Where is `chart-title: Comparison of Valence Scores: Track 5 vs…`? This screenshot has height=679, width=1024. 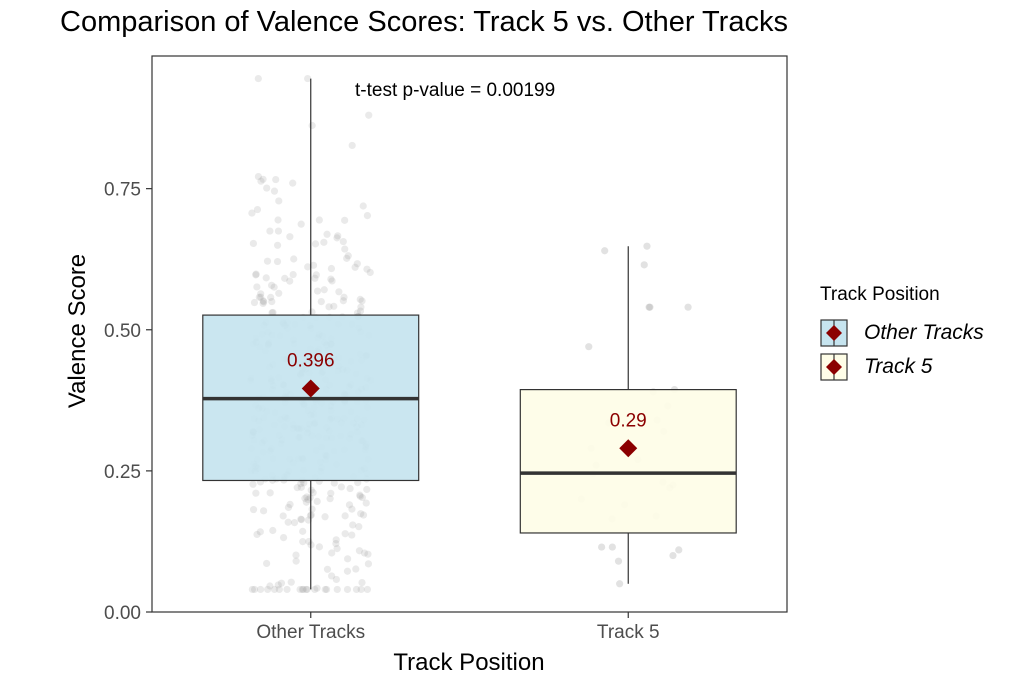
chart-title: Comparison of Valence Scores: Track 5 vs… is located at coordinates (424, 22).